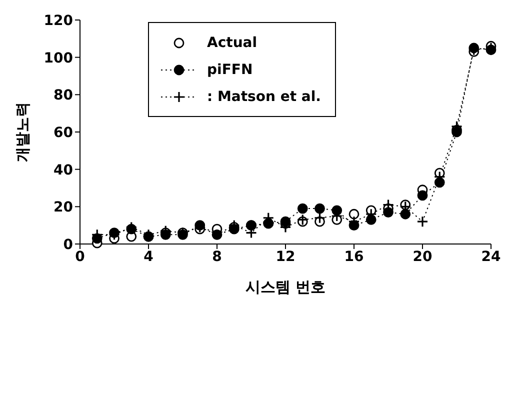 This screenshot has width=515, height=407. What do you see at coordinates (64, 208) in the screenshot?
I see `y-tick-label: 20` at bounding box center [64, 208].